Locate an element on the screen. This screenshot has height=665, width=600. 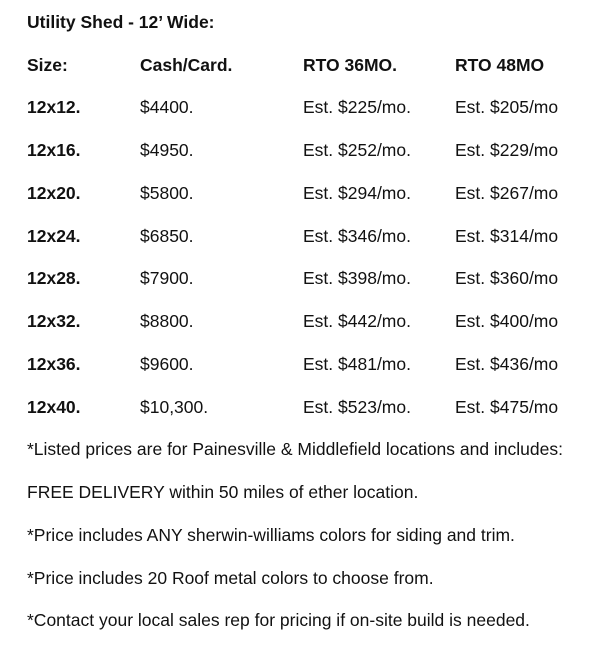
cash-card-cell: $4400. is located at coordinates (167, 107).